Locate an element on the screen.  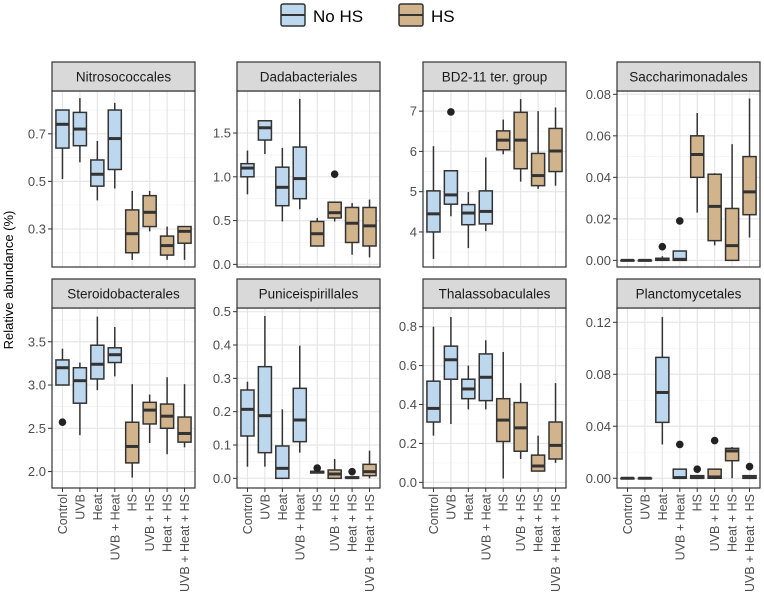
y-tick-label: 0.5 is located at coordinates (222, 311).